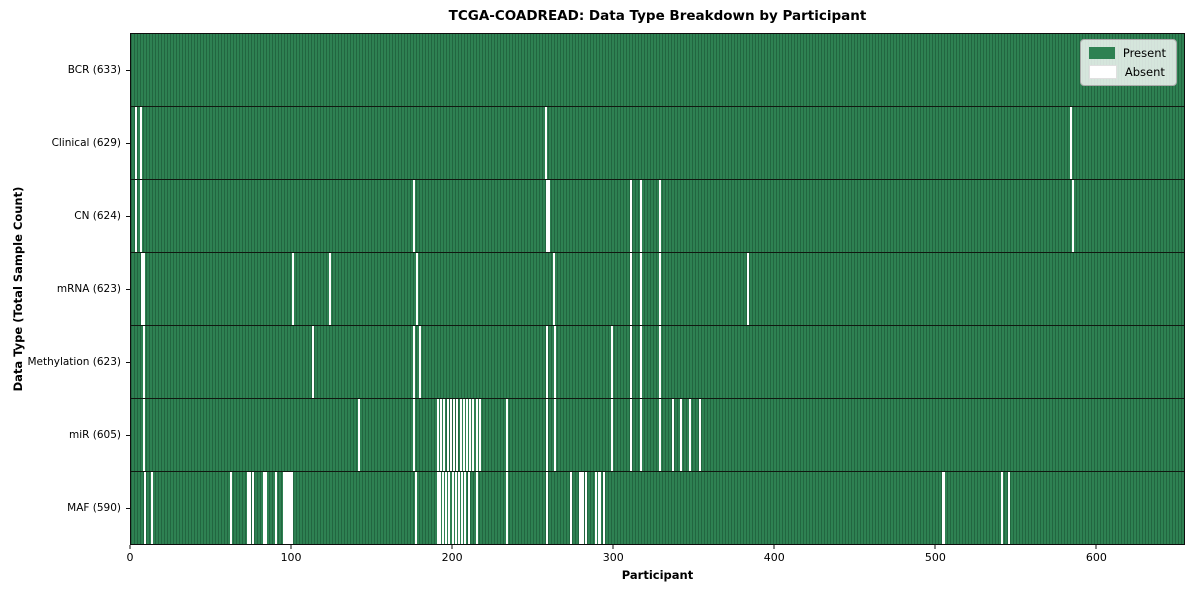  What do you see at coordinates (1096, 557) in the screenshot?
I see `x-tick-label: 600` at bounding box center [1096, 557].